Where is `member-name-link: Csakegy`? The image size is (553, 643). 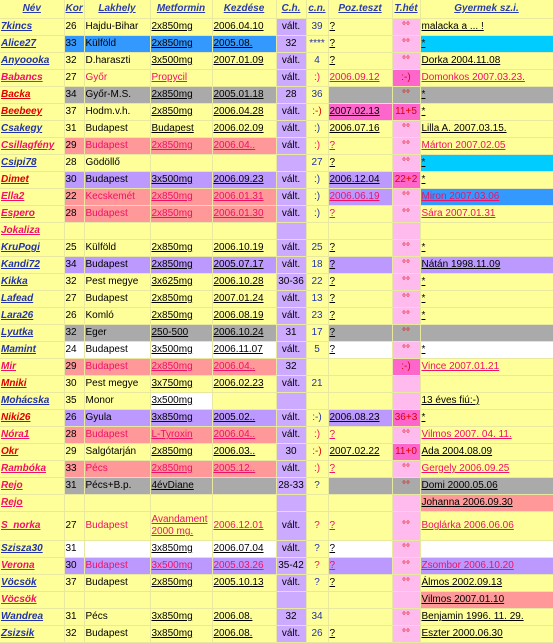
member-name-link: Csakegy is located at coordinates (32, 129).